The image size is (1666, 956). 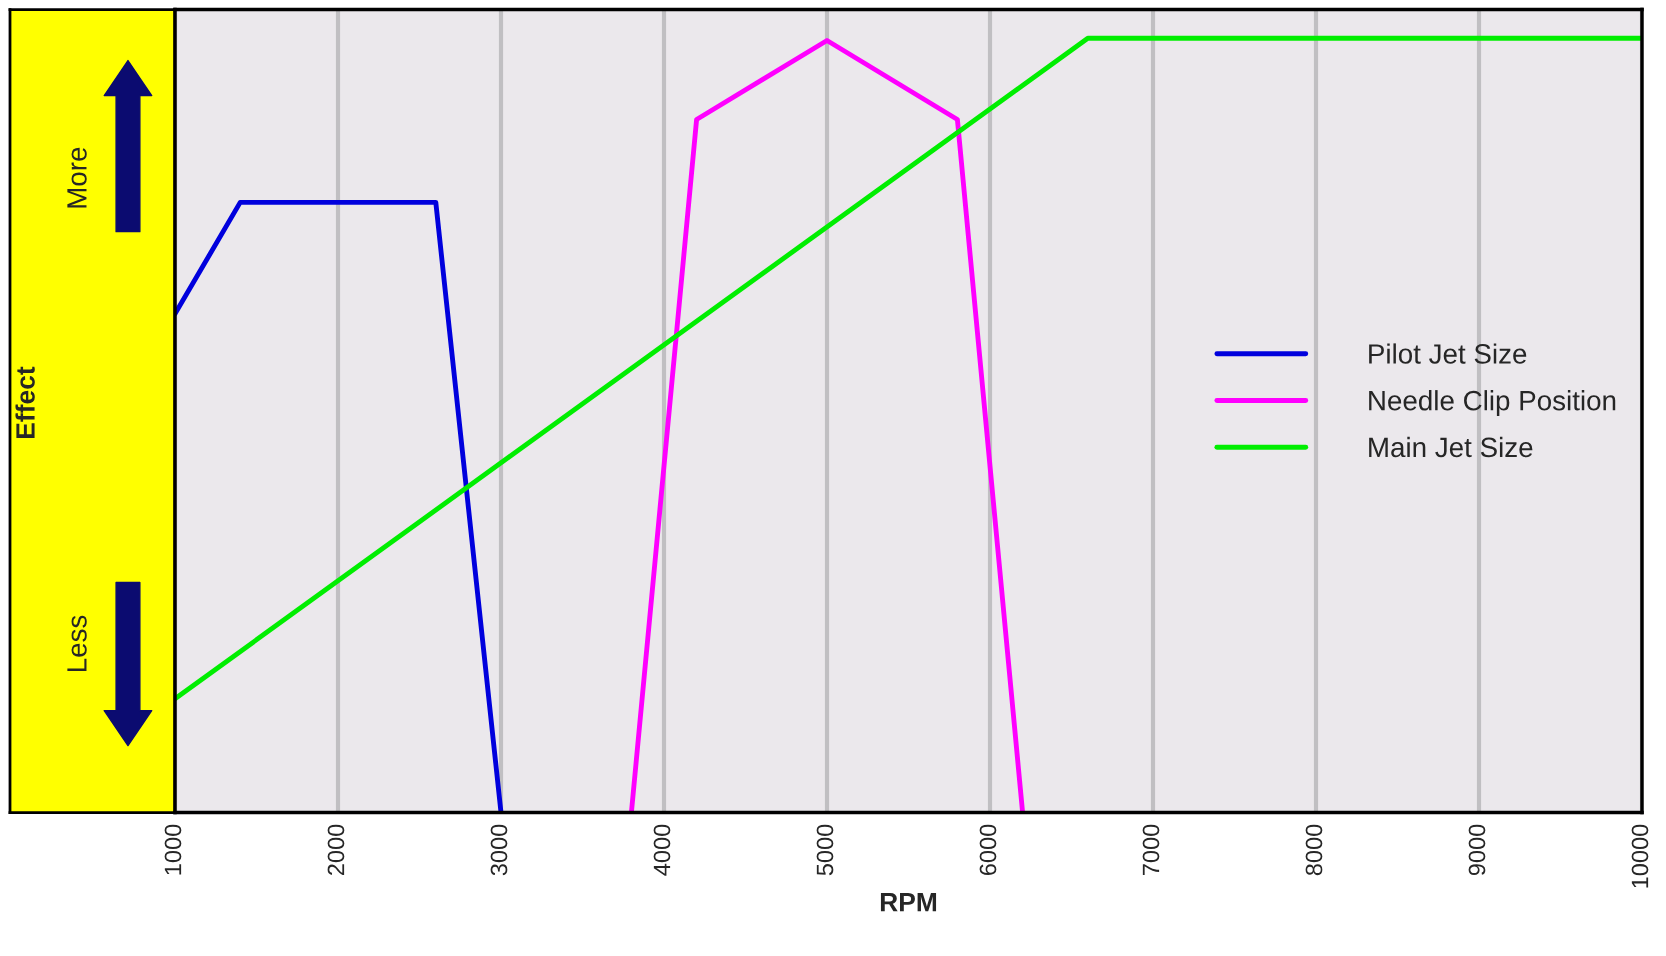 I want to click on legend-label: Needle Clip Position, so click(x=1492, y=403).